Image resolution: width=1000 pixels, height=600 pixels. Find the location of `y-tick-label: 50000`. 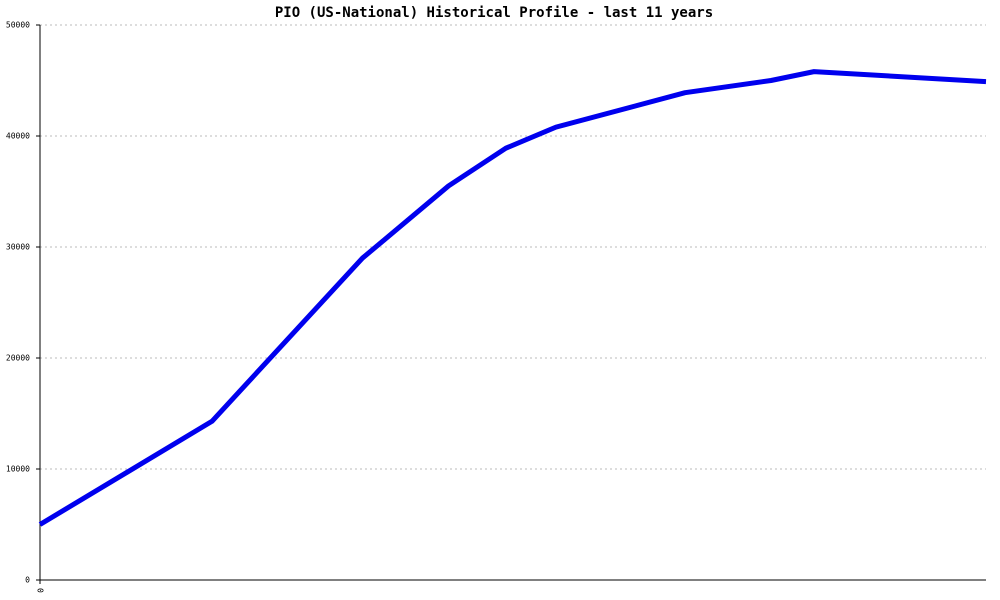

y-tick-label: 50000 is located at coordinates (18, 25).